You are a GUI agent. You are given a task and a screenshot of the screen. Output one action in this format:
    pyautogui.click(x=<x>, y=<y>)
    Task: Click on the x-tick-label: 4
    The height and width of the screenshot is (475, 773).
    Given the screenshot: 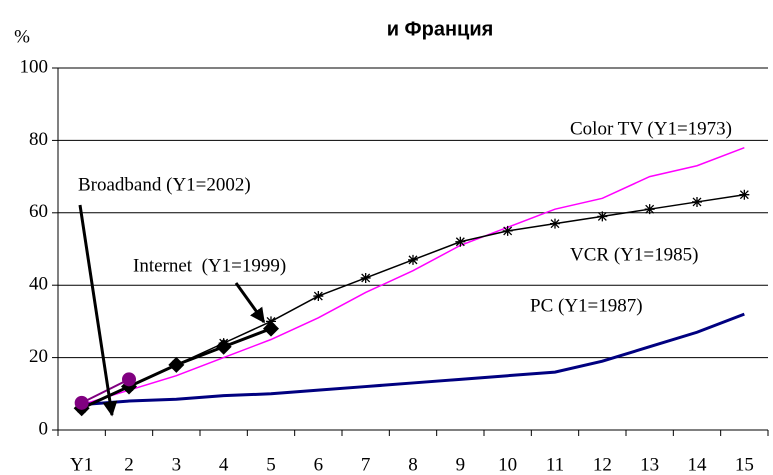 What is the action you would take?
    pyautogui.click(x=224, y=464)
    